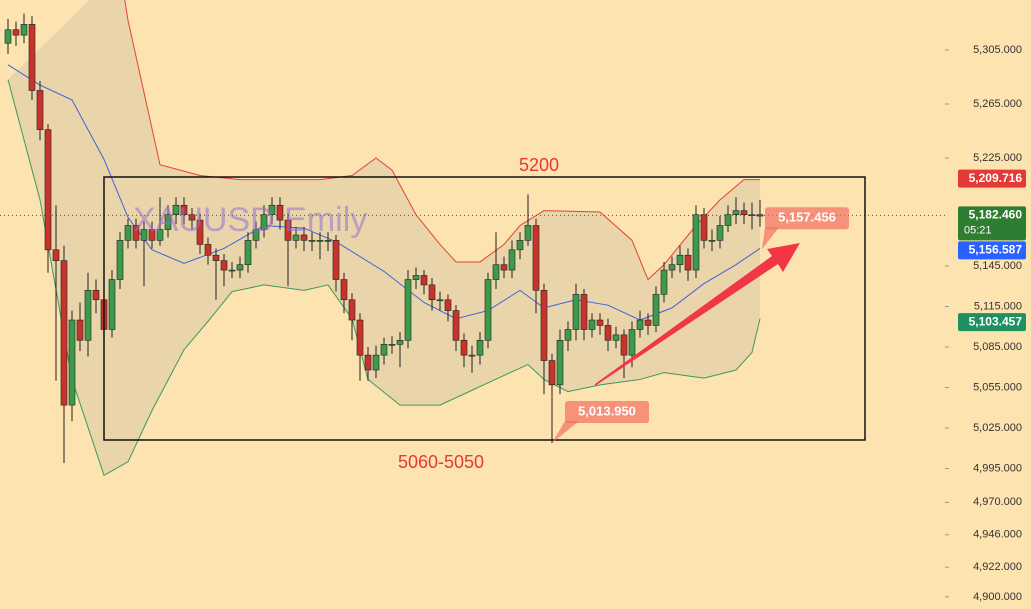  I want to click on y-tick-label: 5,265.000, so click(997, 104).